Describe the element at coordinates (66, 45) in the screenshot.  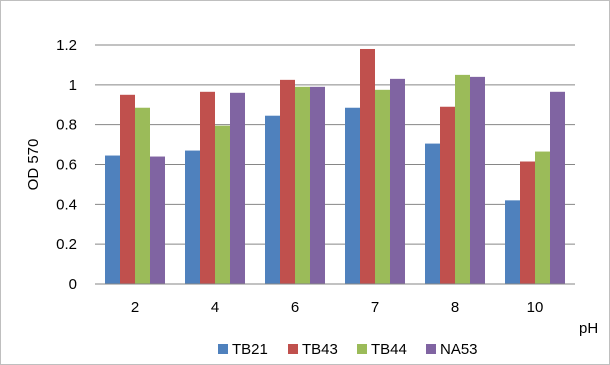
I see `y-tick-label: 1.2` at that location.